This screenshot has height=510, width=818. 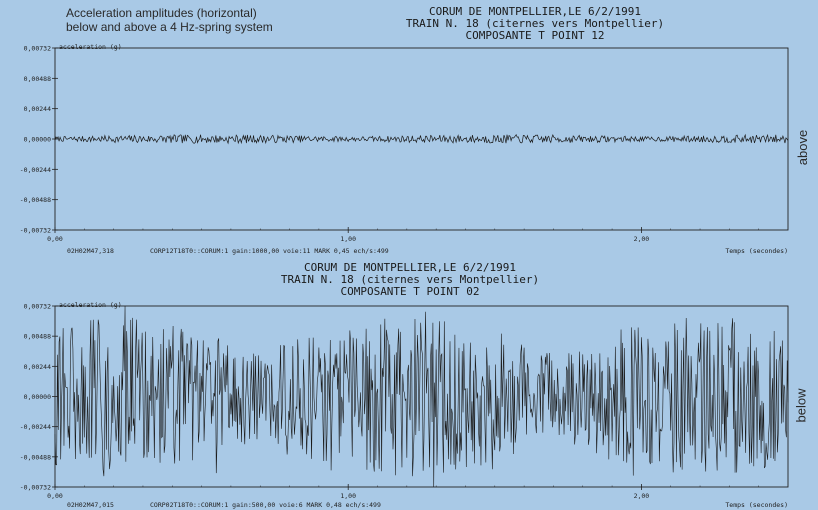 I want to click on chart-bottom-title-line-1: CORUM DE MONTPELLIER,LE 6/2/1991, so click(x=410, y=267).